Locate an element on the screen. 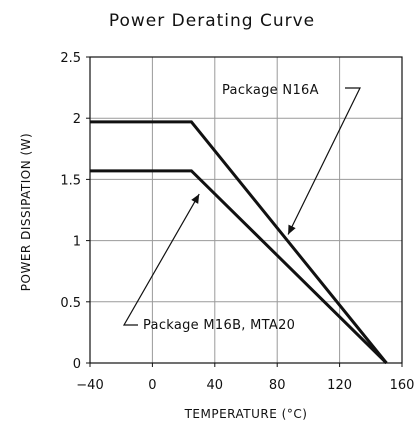 This screenshot has width=418, height=427. y-tick-label: 2 is located at coordinates (77, 119).